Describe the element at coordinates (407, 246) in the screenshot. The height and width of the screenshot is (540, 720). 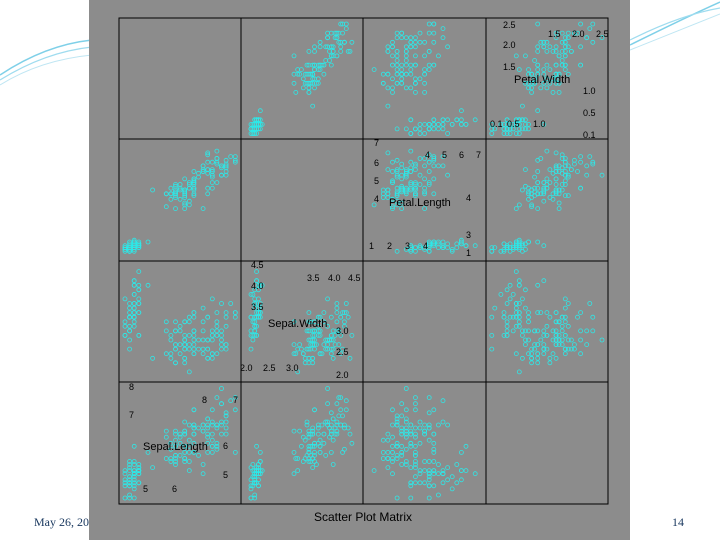
I see `tick-label: 3` at that location.